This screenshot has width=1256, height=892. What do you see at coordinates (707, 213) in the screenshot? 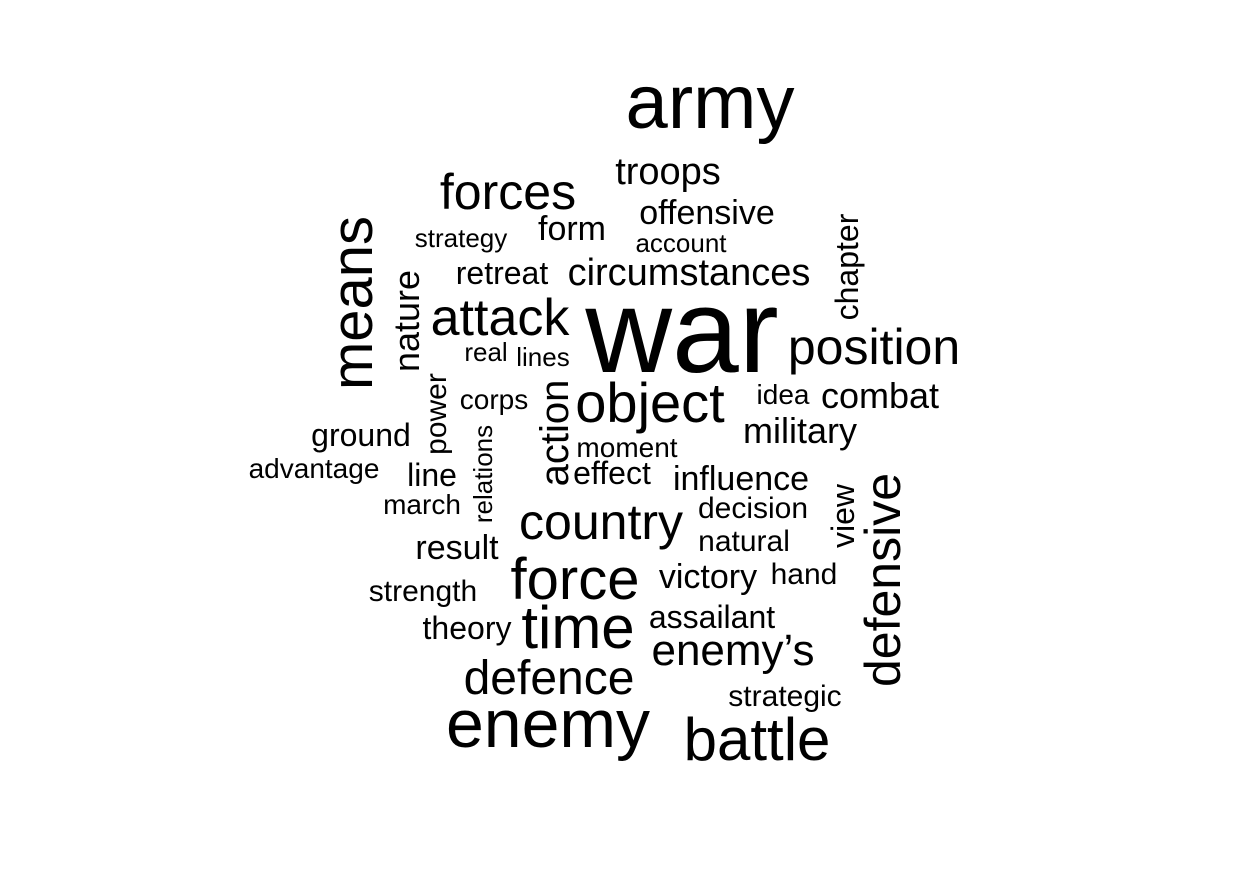
I see `word-offensive: offensive` at bounding box center [707, 213].